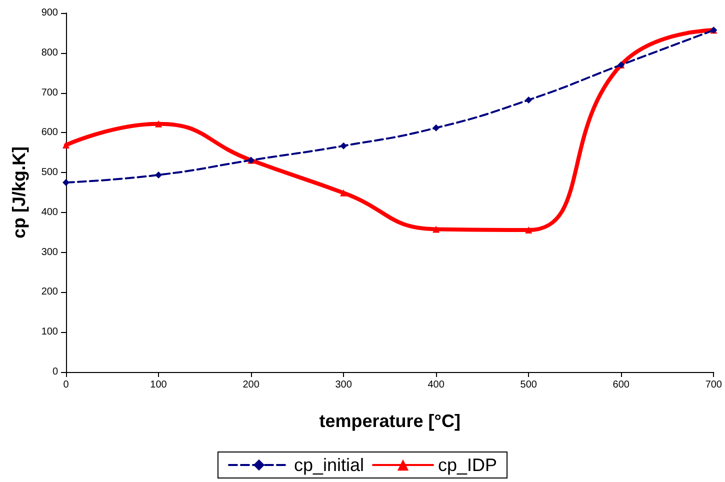 The width and height of the screenshot is (725, 482). What do you see at coordinates (49, 172) in the screenshot?
I see `y-tick-label: 500` at bounding box center [49, 172].